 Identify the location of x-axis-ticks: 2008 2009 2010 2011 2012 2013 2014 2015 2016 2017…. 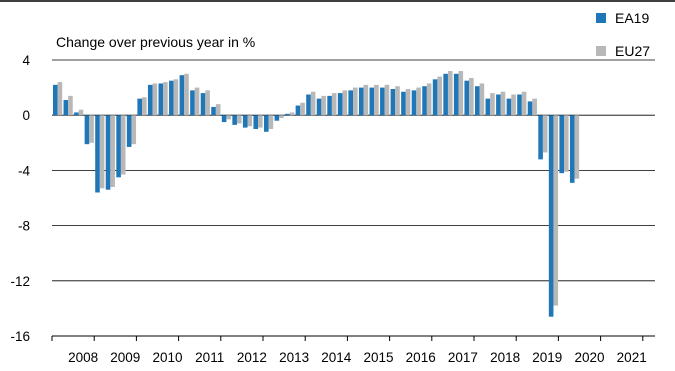
(349, 350).